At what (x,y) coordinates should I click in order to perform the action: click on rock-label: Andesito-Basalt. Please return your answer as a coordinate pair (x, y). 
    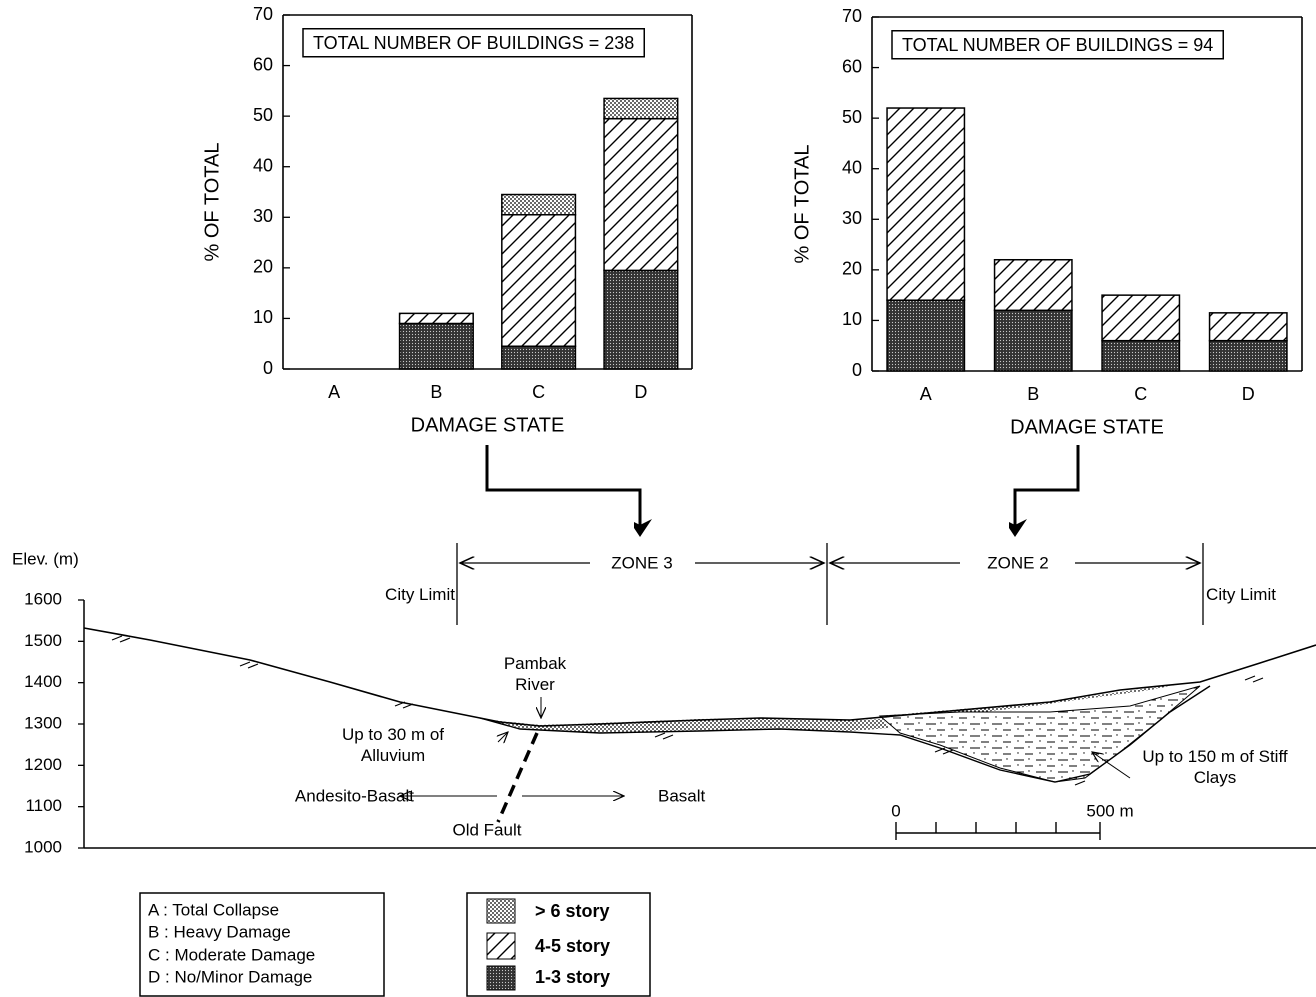
    Looking at the image, I should click on (354, 795).